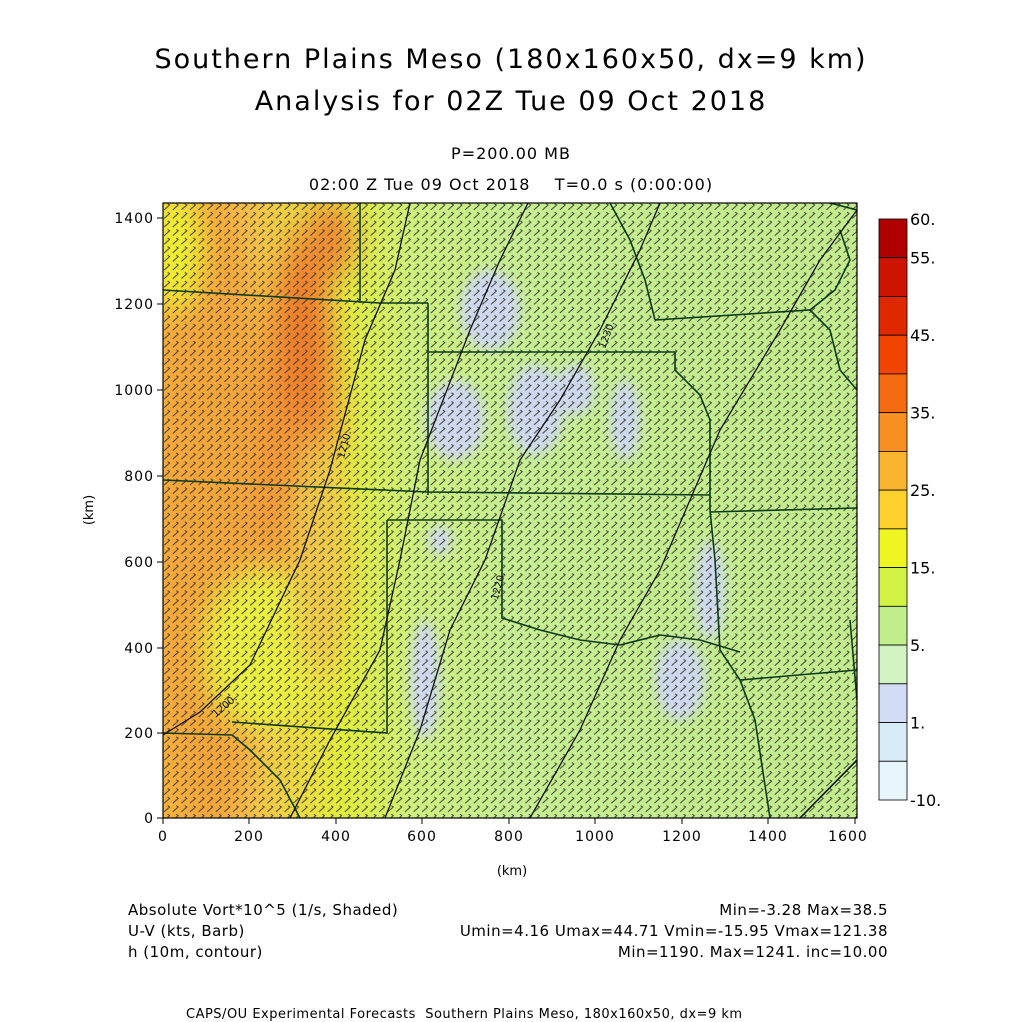 Image resolution: width=1022 pixels, height=1022 pixels. Describe the element at coordinates (336, 837) in the screenshot. I see `x-tick-label: 400` at that location.